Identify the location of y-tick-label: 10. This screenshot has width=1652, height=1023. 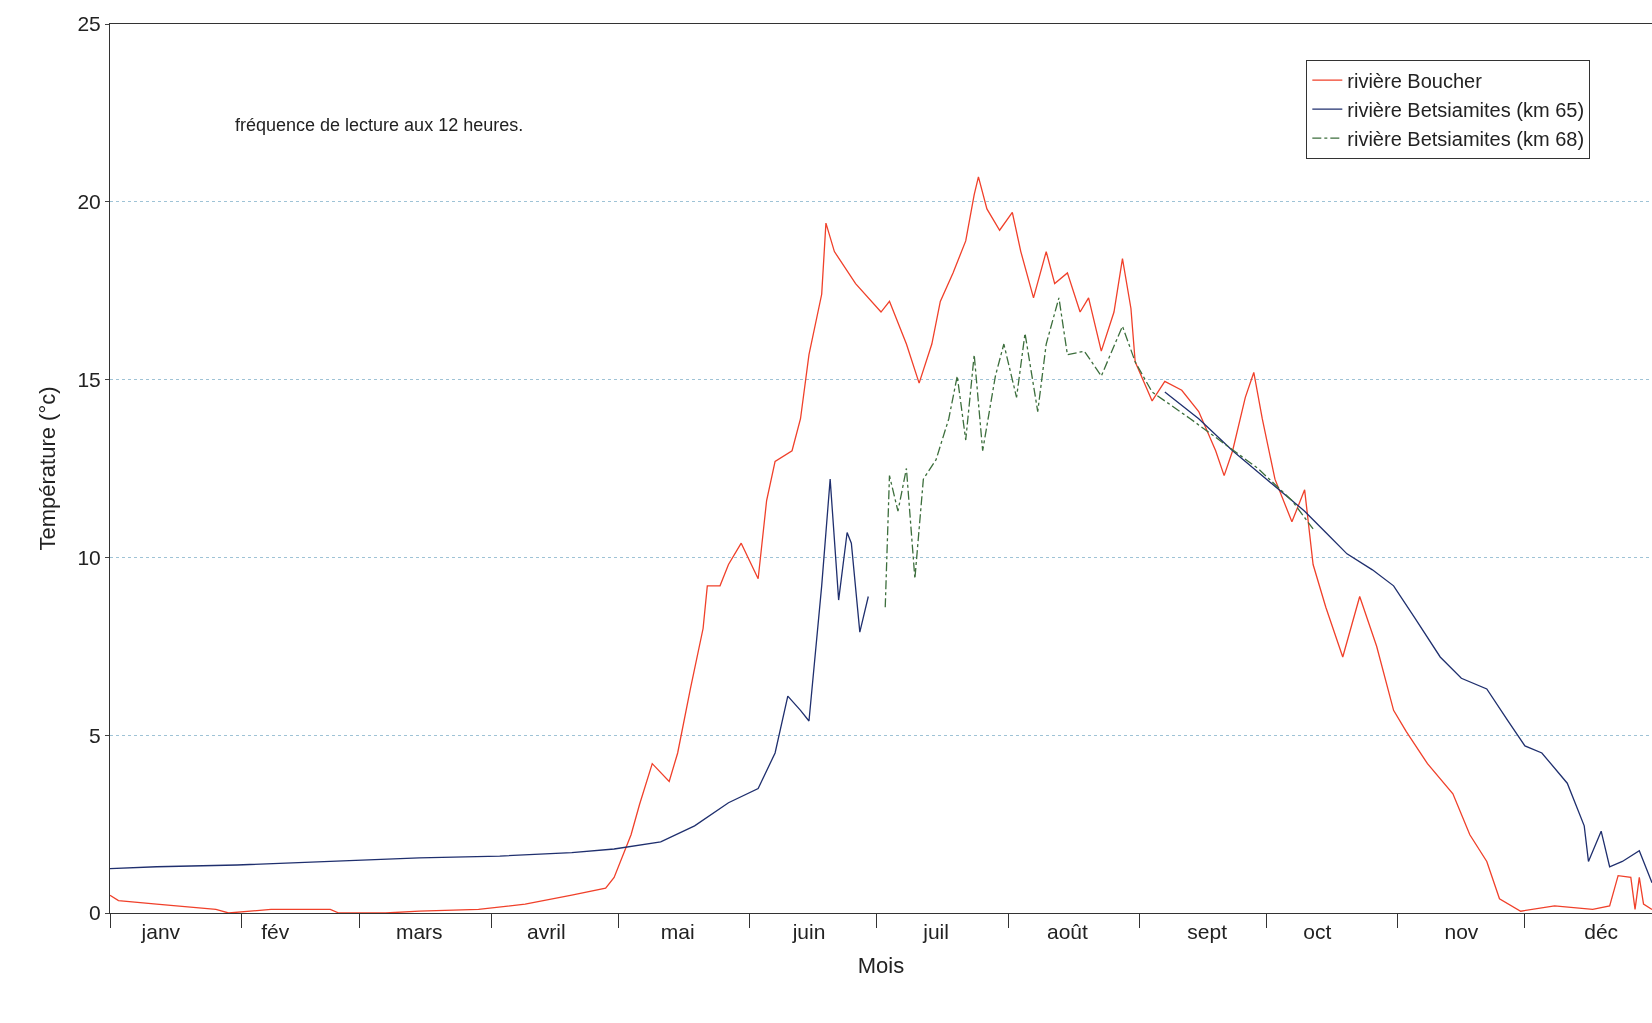
(89, 557).